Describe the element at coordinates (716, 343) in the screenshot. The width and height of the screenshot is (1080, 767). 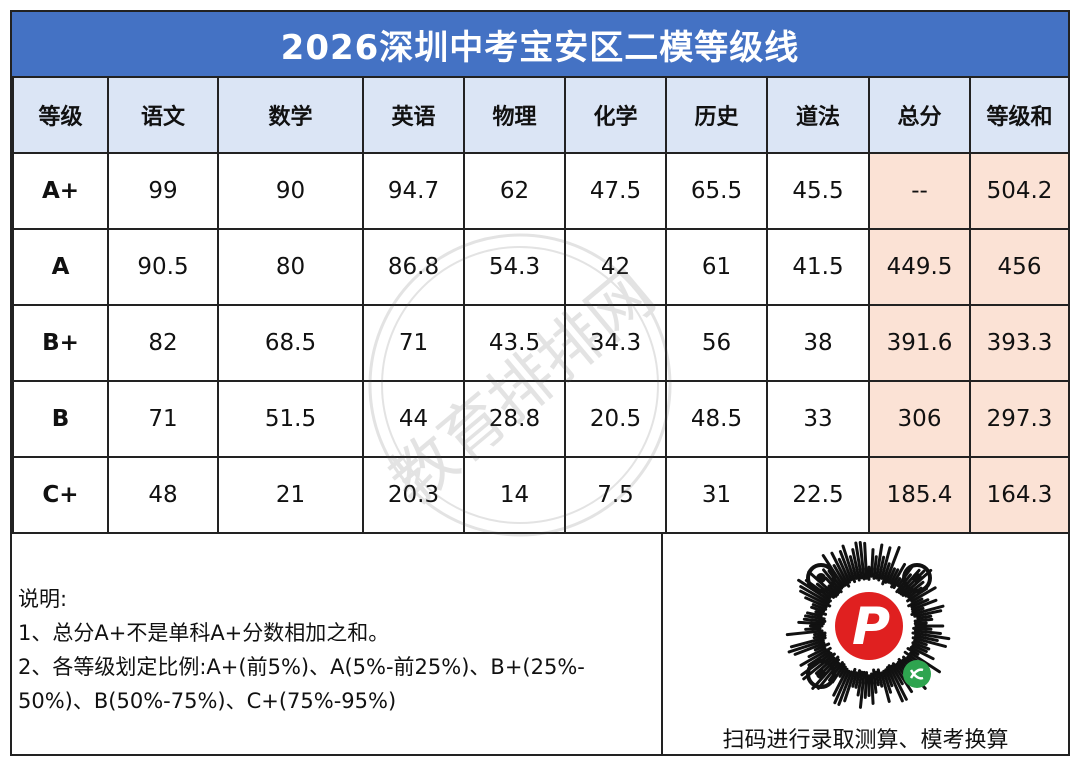
I see `table-cell: 56` at that location.